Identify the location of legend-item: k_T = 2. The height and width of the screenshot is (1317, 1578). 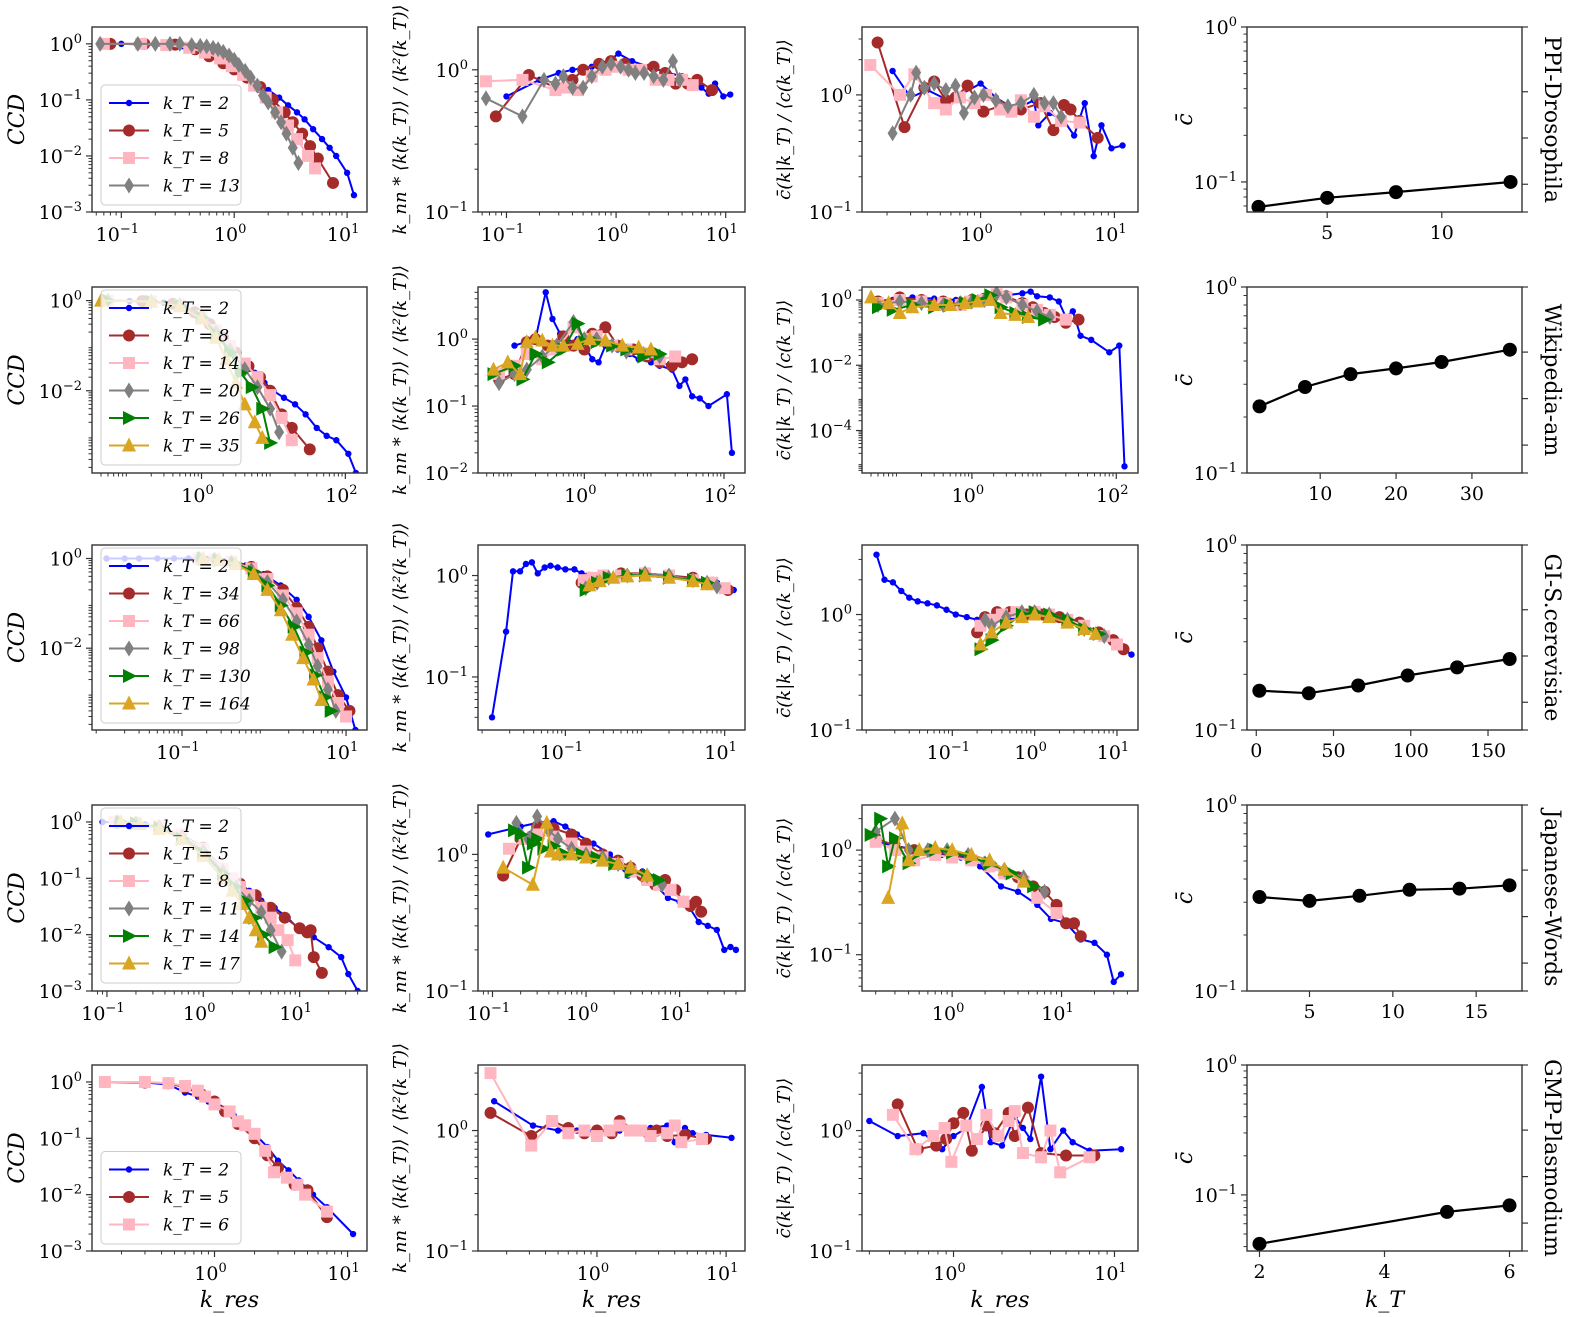
(169, 567).